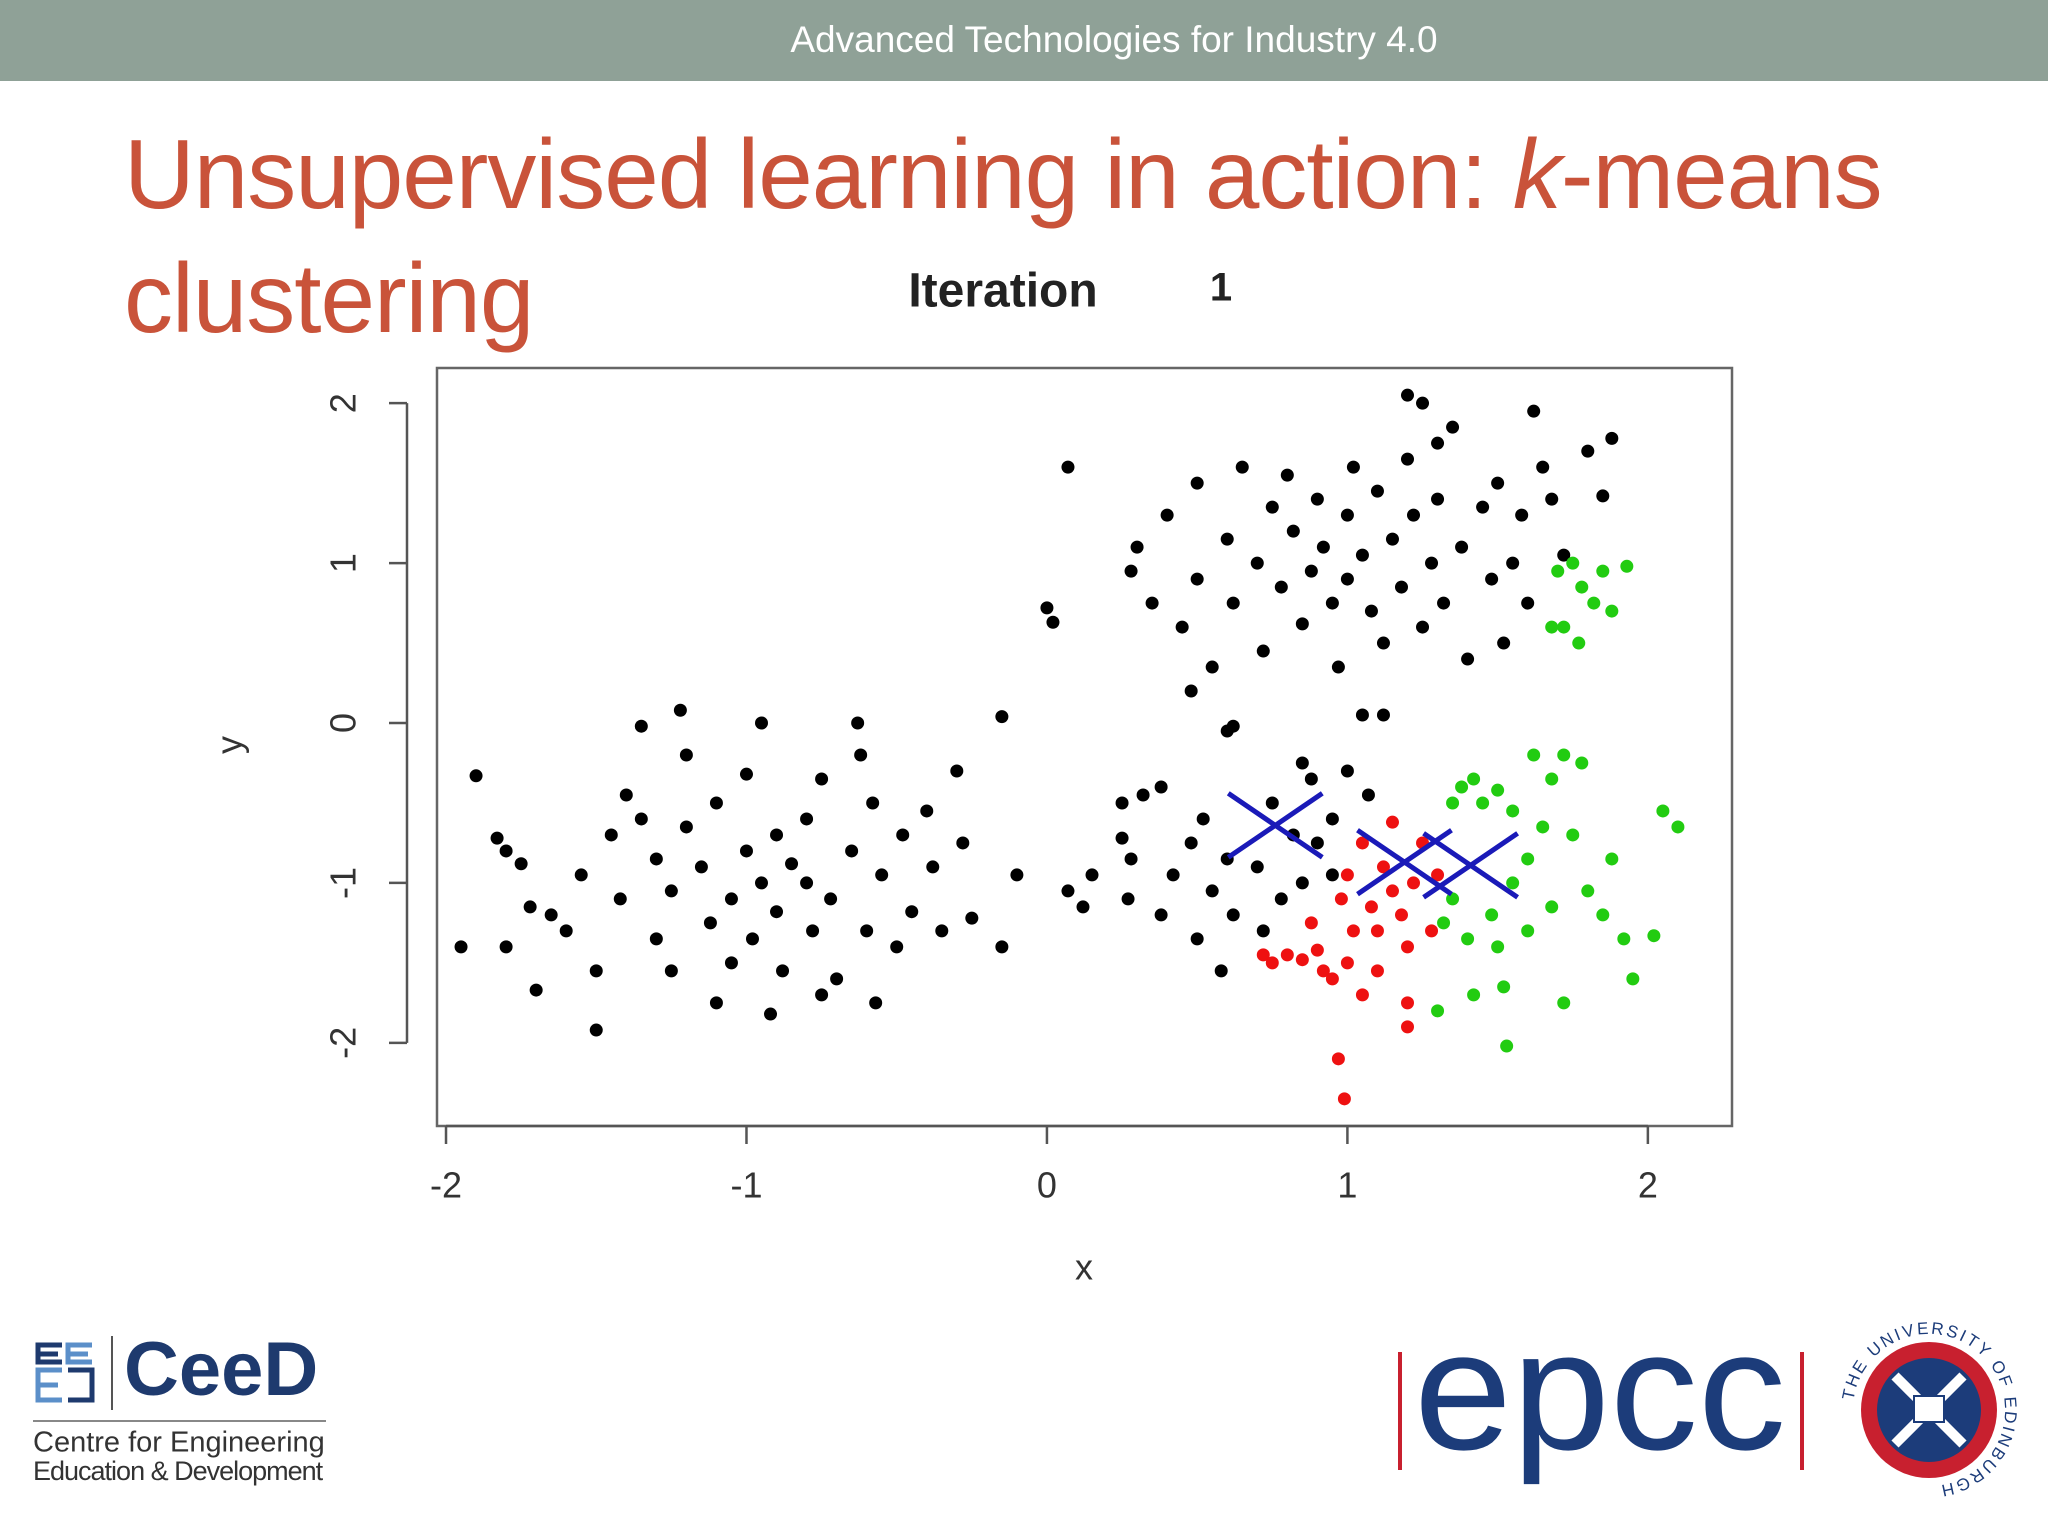 The height and width of the screenshot is (1536, 2048). I want to click on y-tick-label: -2, so click(343, 1043).